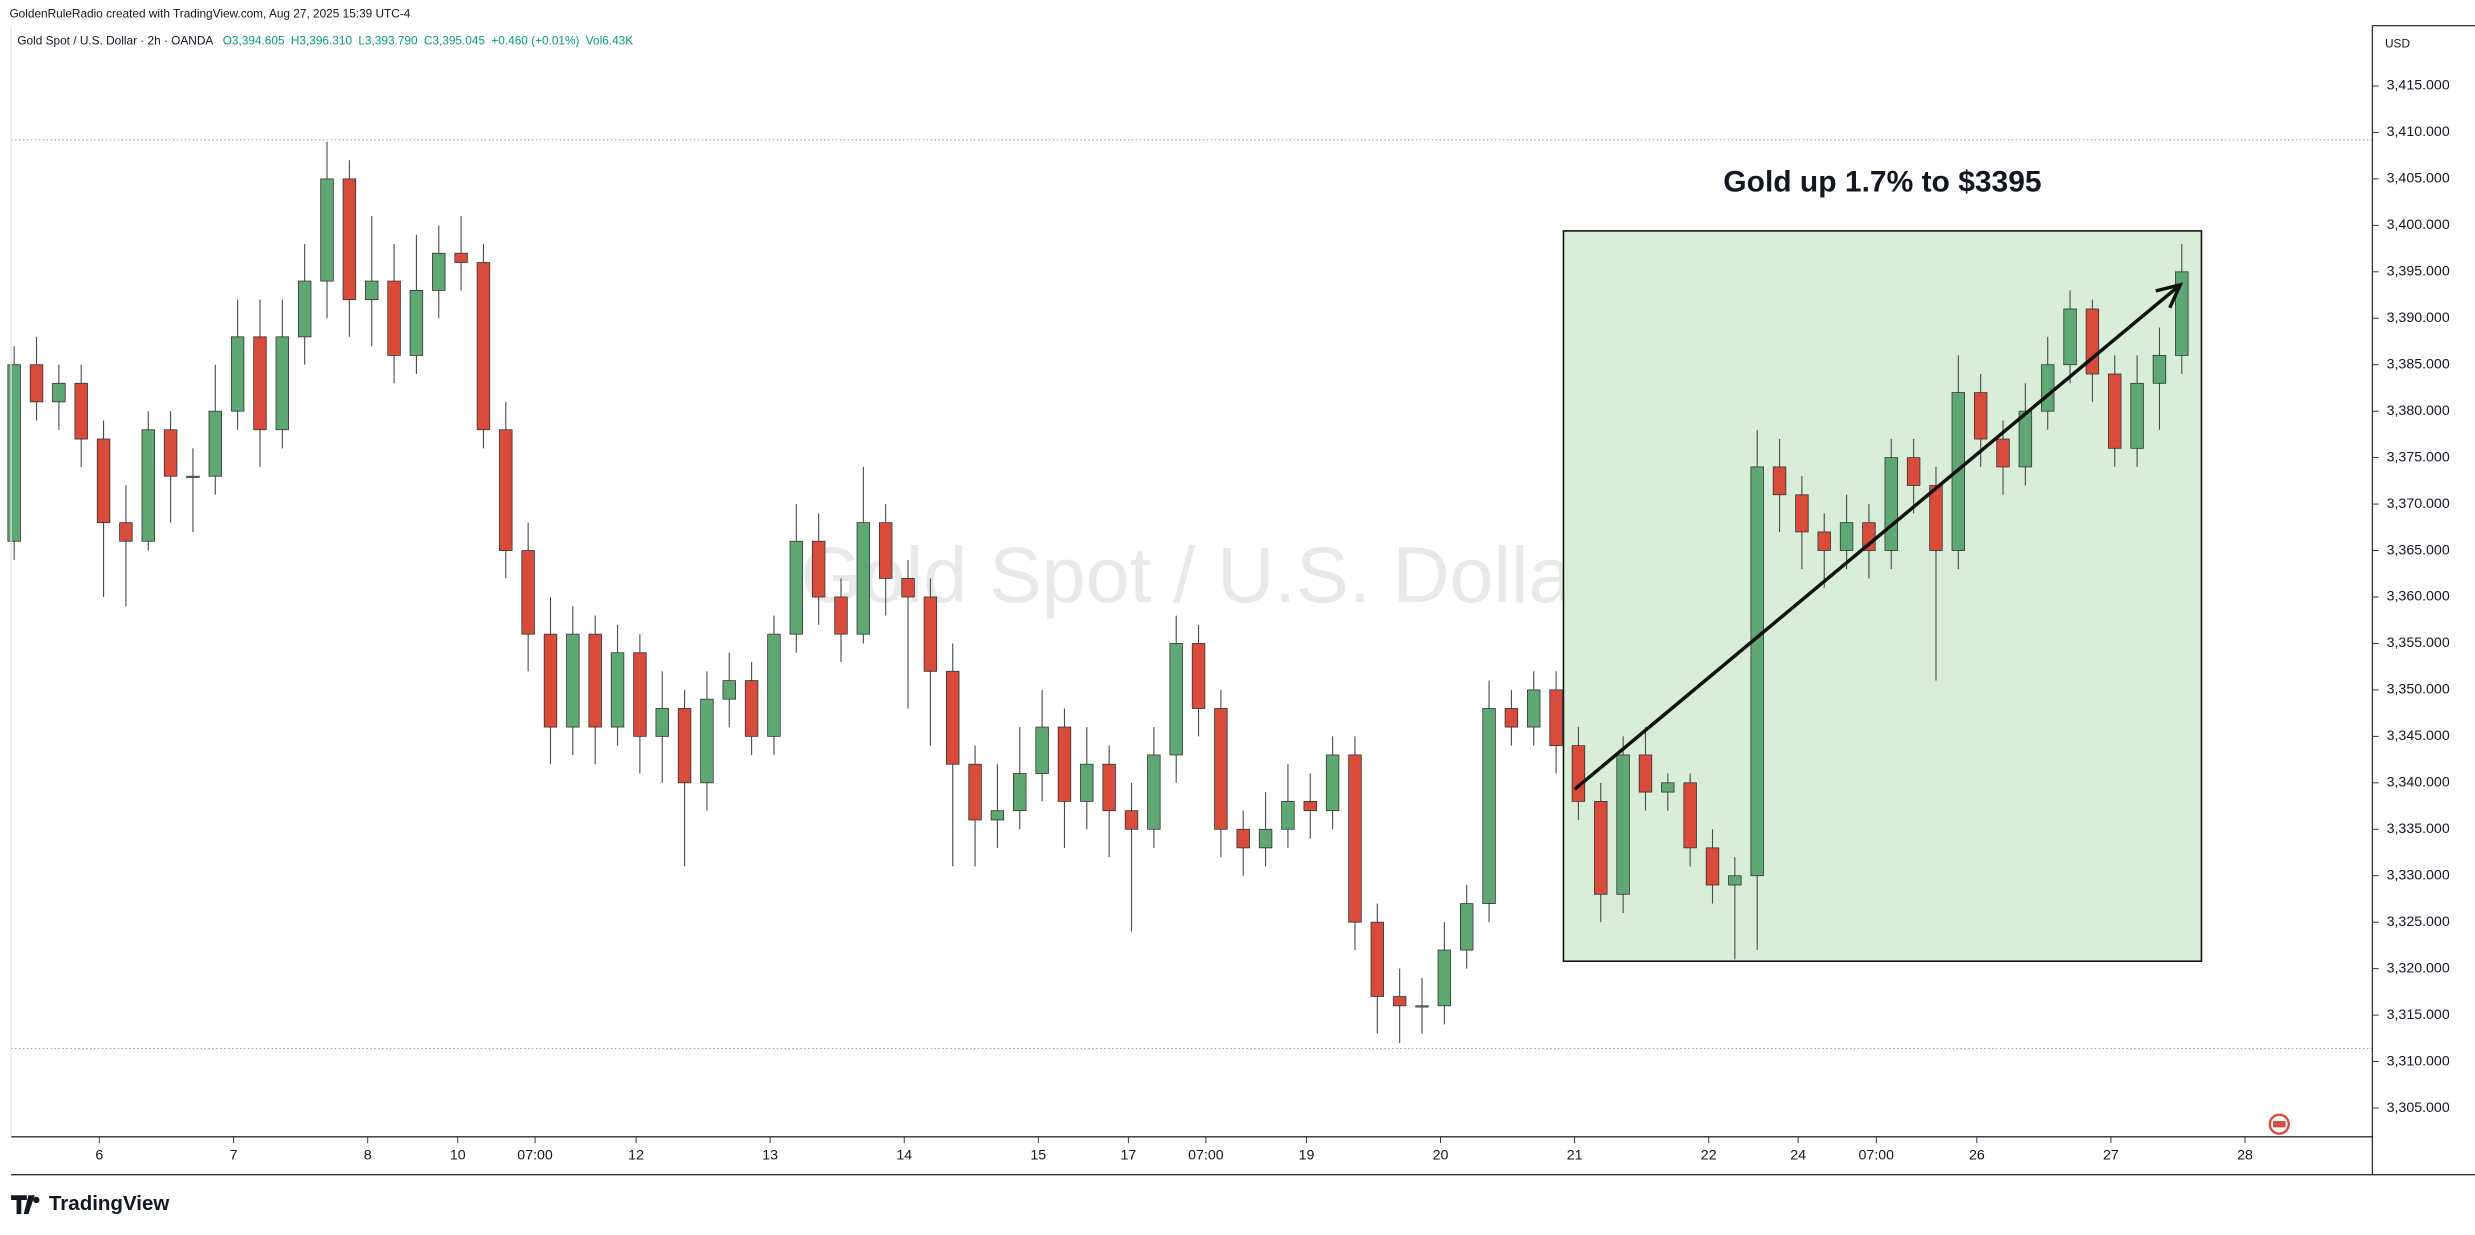  I want to click on y-tick-label: 3,410.000, so click(2418, 132).